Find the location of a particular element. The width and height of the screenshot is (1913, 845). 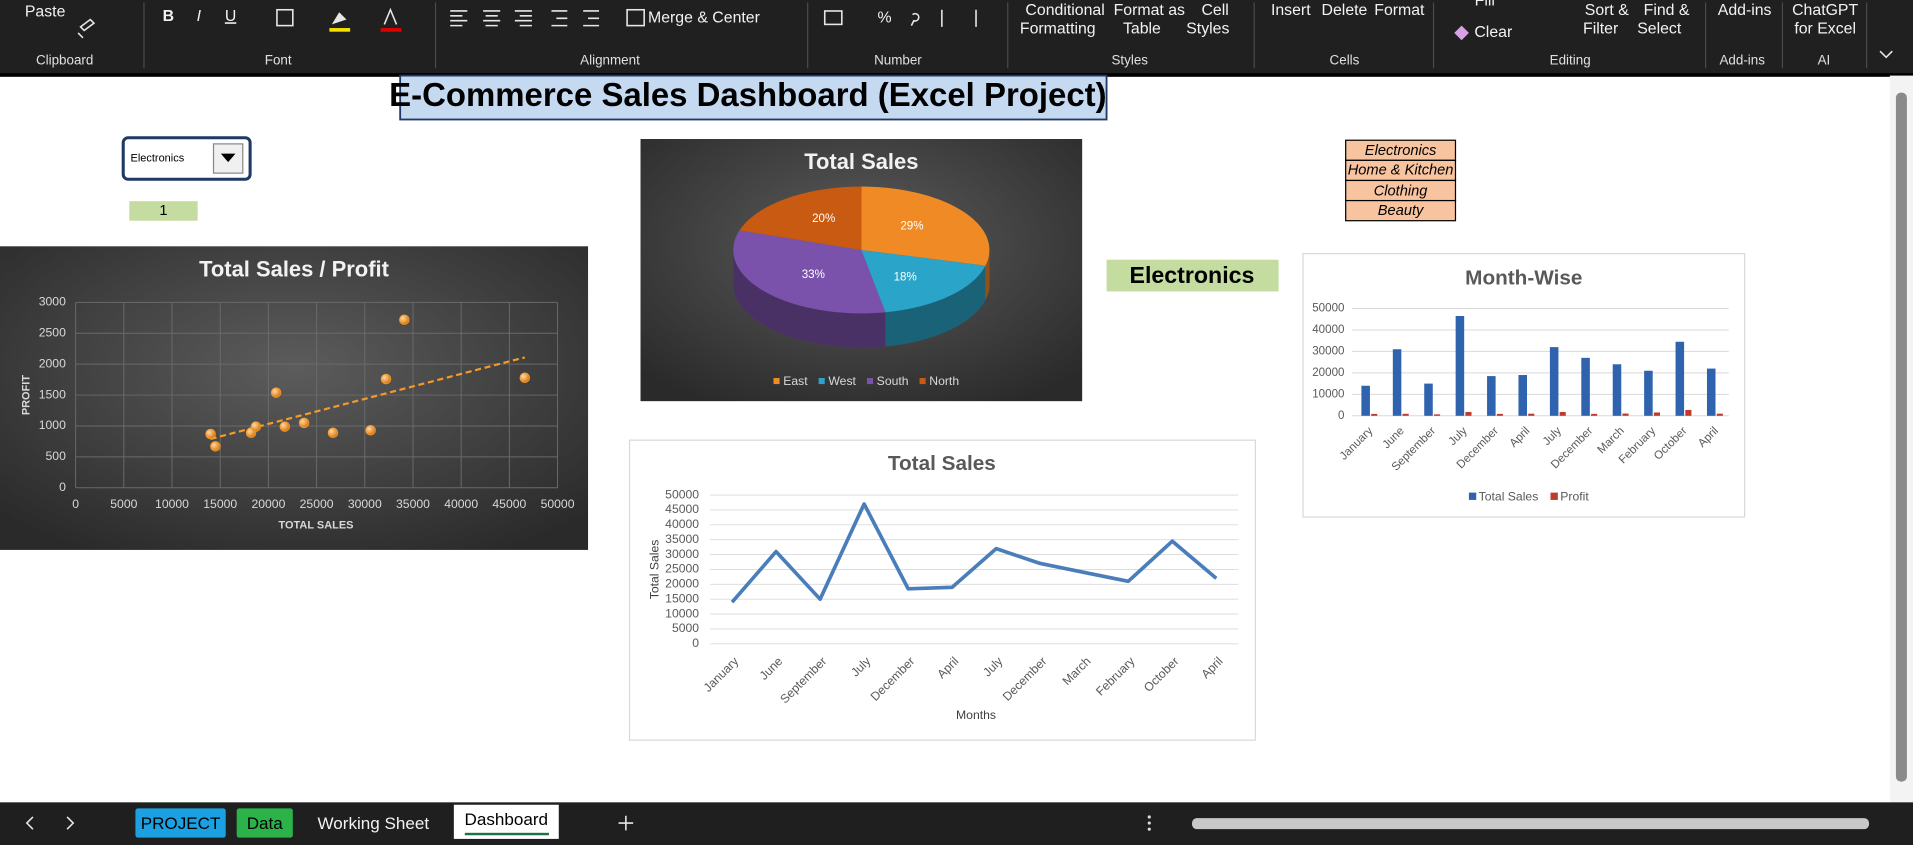

underline-button: U is located at coordinates (230, 16).